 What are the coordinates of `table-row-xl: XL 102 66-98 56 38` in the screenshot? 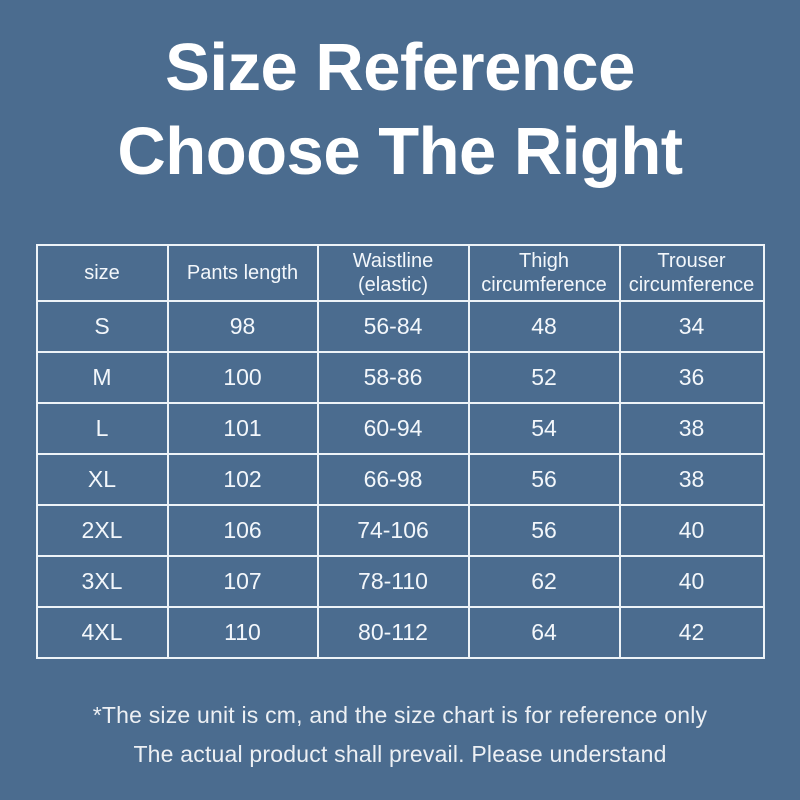 It's located at (400, 479).